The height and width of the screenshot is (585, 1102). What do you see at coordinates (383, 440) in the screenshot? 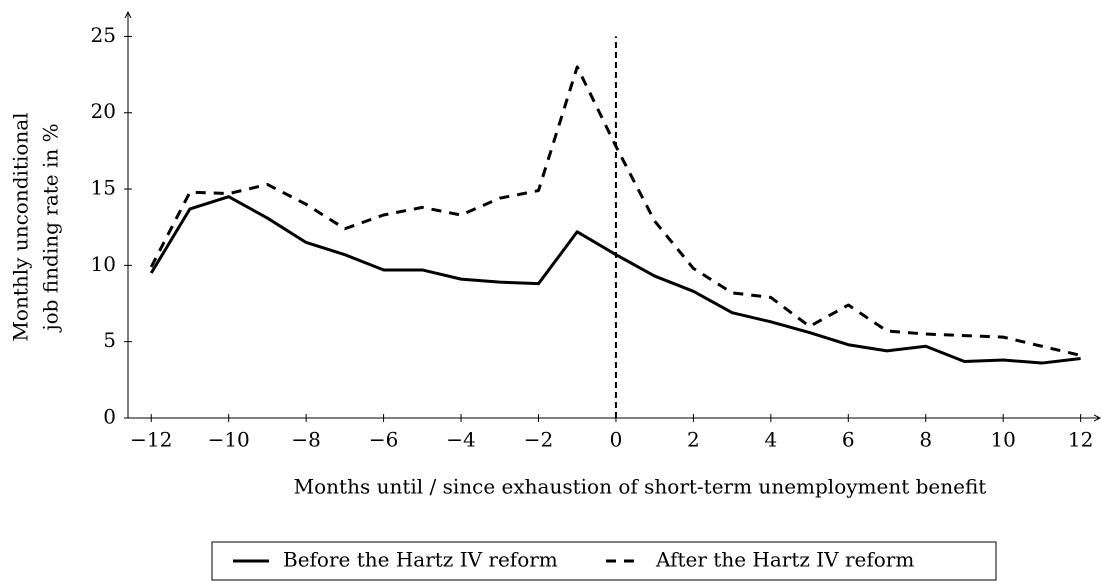
I see `x-tick-label: −6` at bounding box center [383, 440].